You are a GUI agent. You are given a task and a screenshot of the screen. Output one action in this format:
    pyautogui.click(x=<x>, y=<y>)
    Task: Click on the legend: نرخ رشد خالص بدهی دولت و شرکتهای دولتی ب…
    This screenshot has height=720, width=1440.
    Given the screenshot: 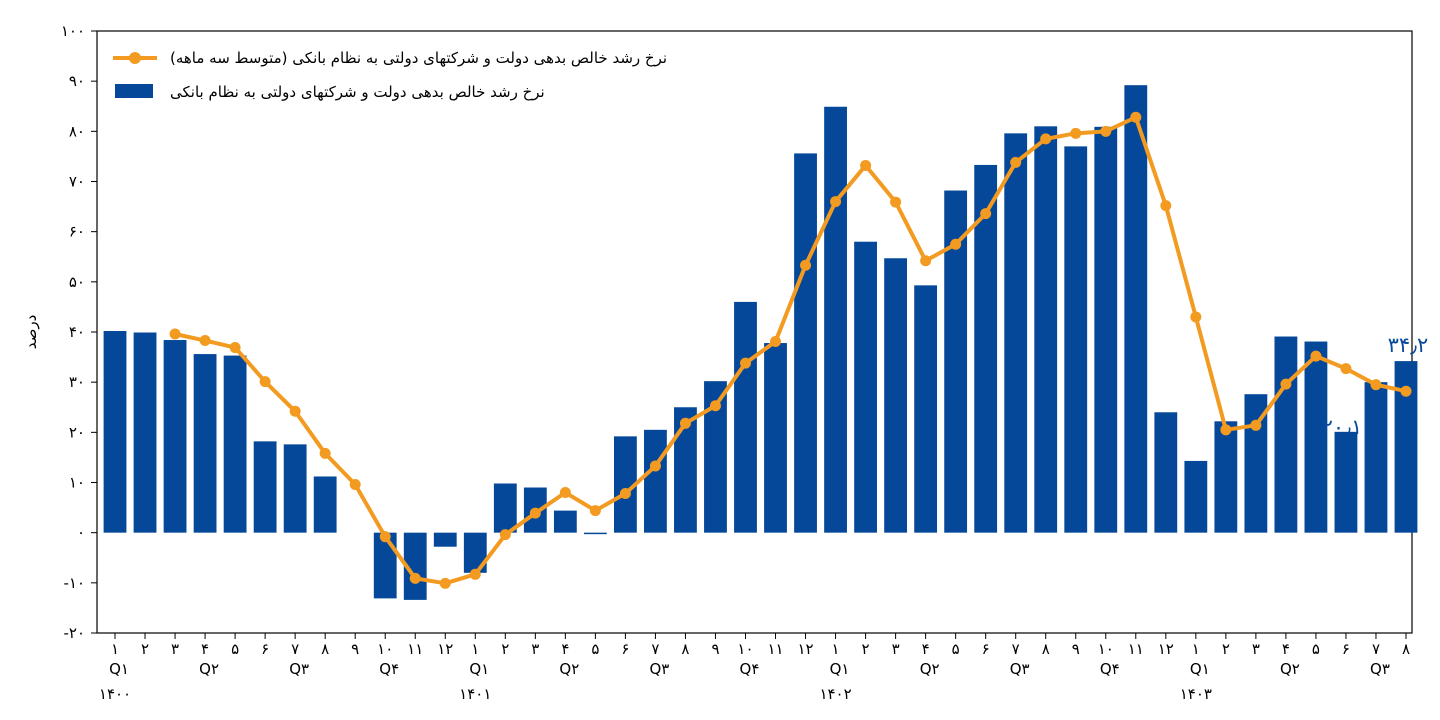 What is the action you would take?
    pyautogui.click(x=390, y=75)
    